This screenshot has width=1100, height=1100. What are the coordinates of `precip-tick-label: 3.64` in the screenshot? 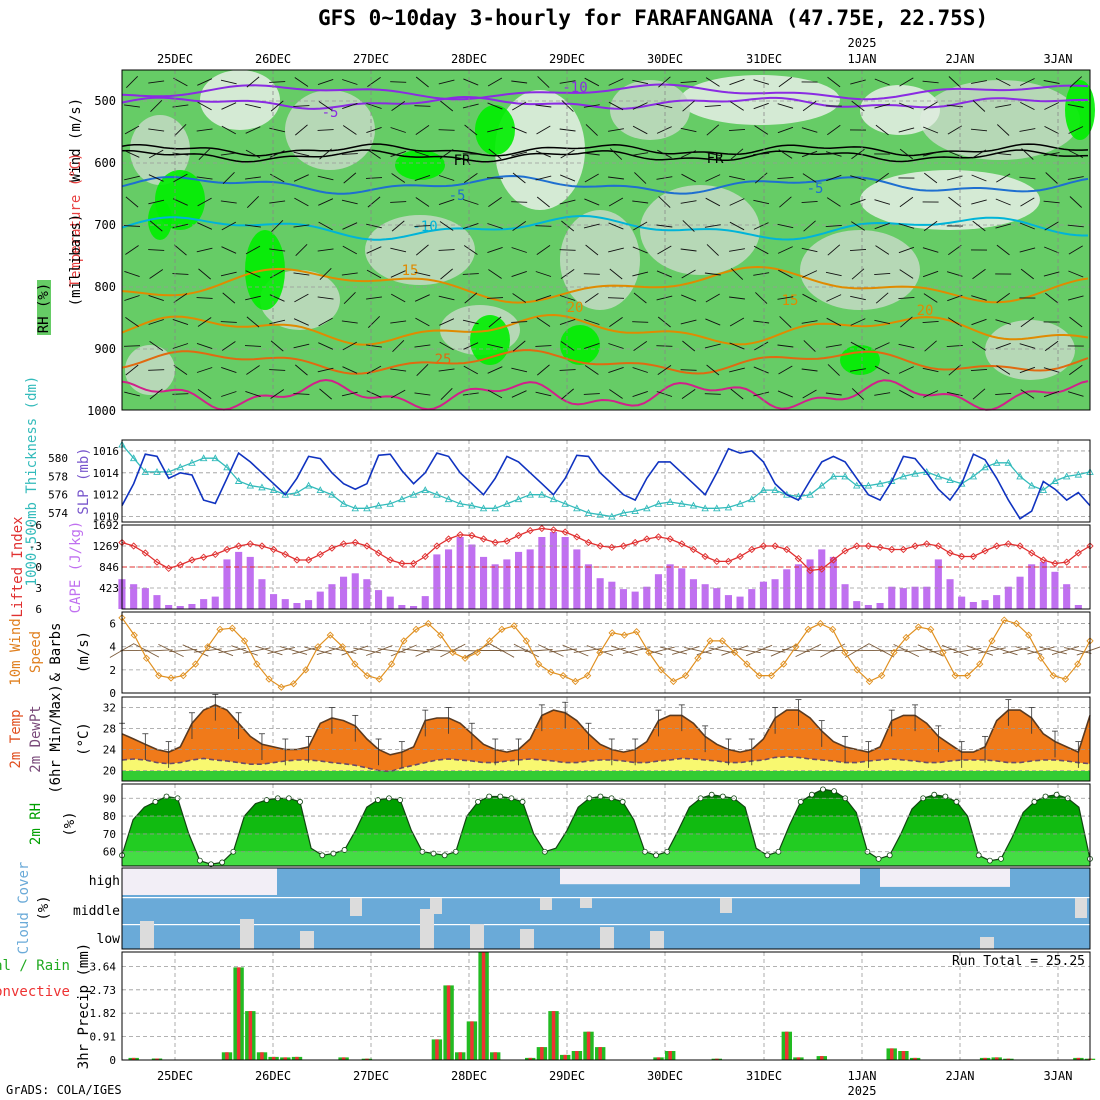 It's located at (103, 966).